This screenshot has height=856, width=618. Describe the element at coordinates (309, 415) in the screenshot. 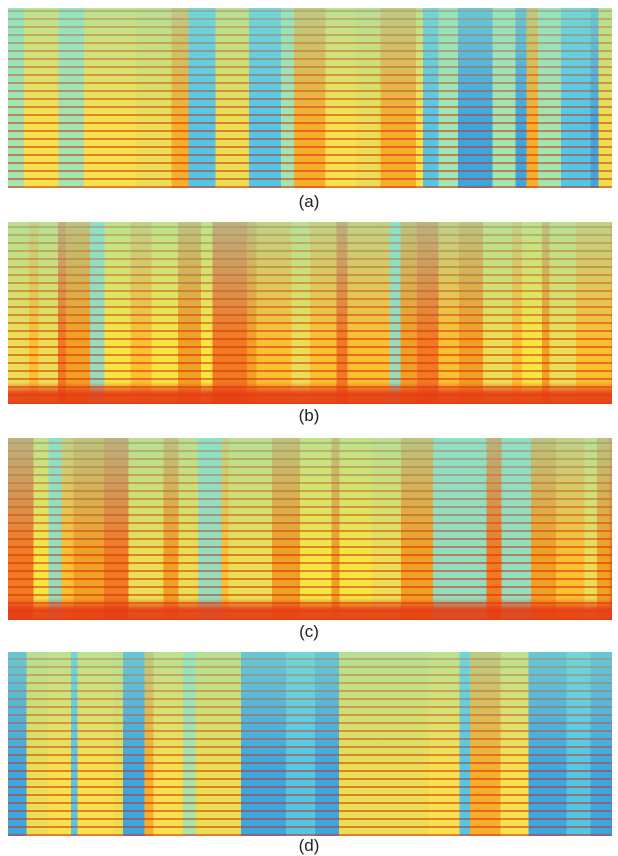

I see `panel-label: (b)` at that location.